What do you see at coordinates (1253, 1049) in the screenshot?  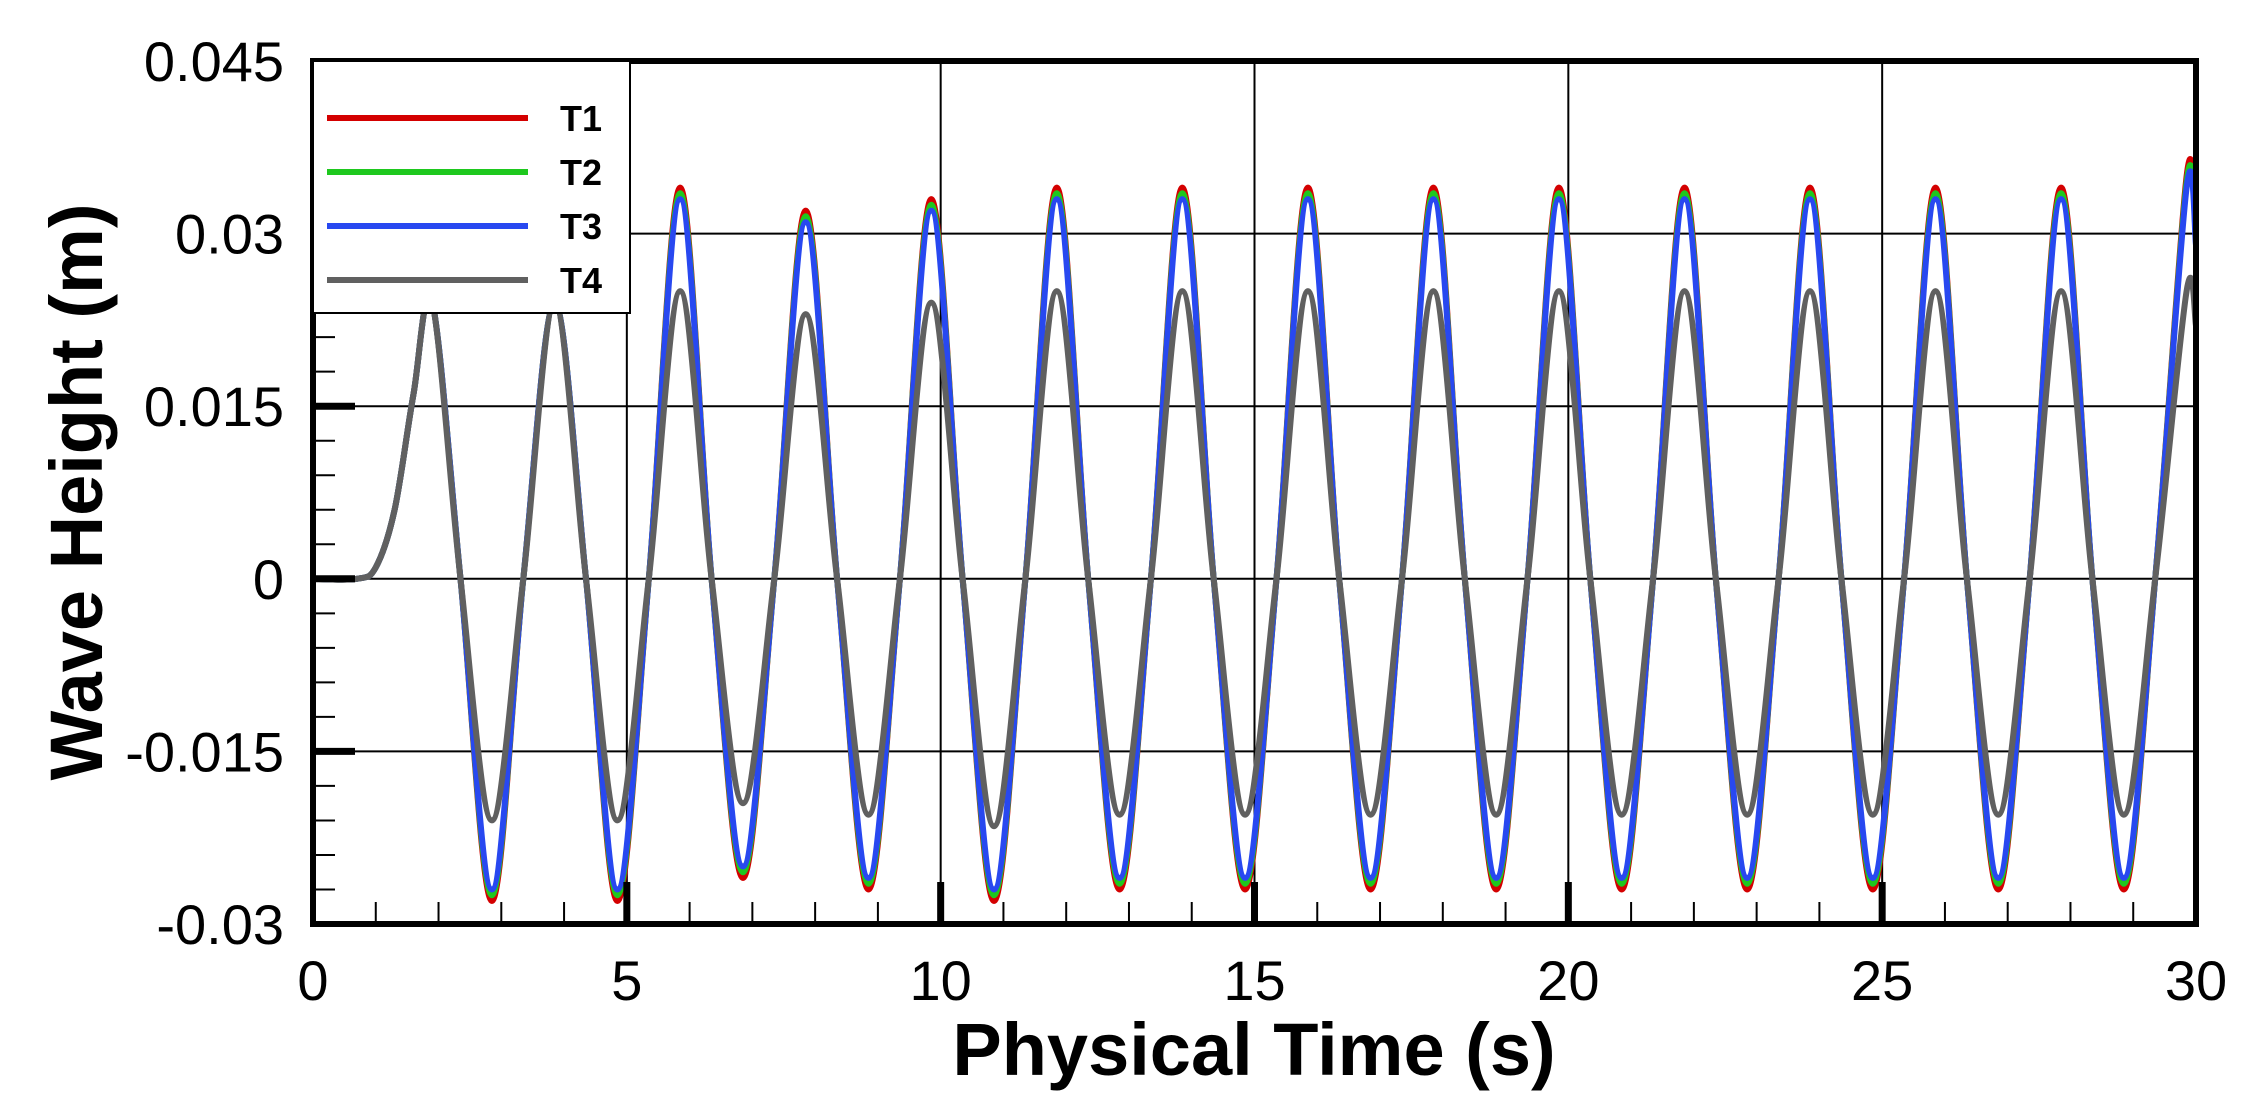 I see `x-axis-label: Physical Time (s)` at bounding box center [1253, 1049].